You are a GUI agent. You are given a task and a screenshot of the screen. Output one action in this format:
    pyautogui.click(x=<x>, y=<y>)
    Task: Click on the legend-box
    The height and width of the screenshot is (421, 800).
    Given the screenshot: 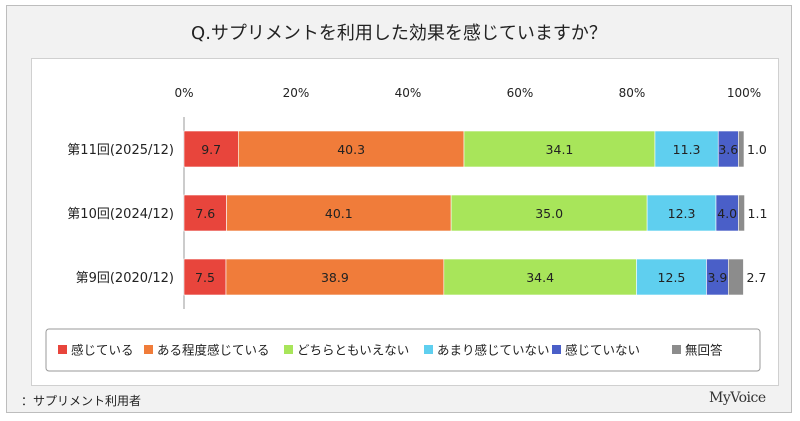 What is the action you would take?
    pyautogui.click(x=403, y=350)
    